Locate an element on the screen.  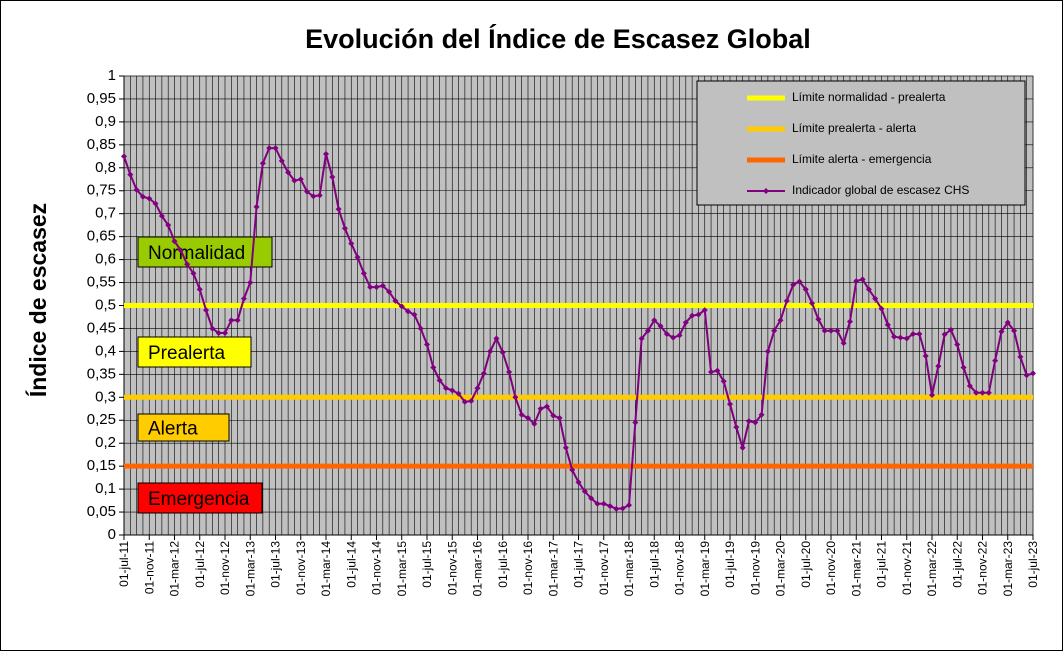
y-tick-label: 0,9 is located at coordinates (105, 121).